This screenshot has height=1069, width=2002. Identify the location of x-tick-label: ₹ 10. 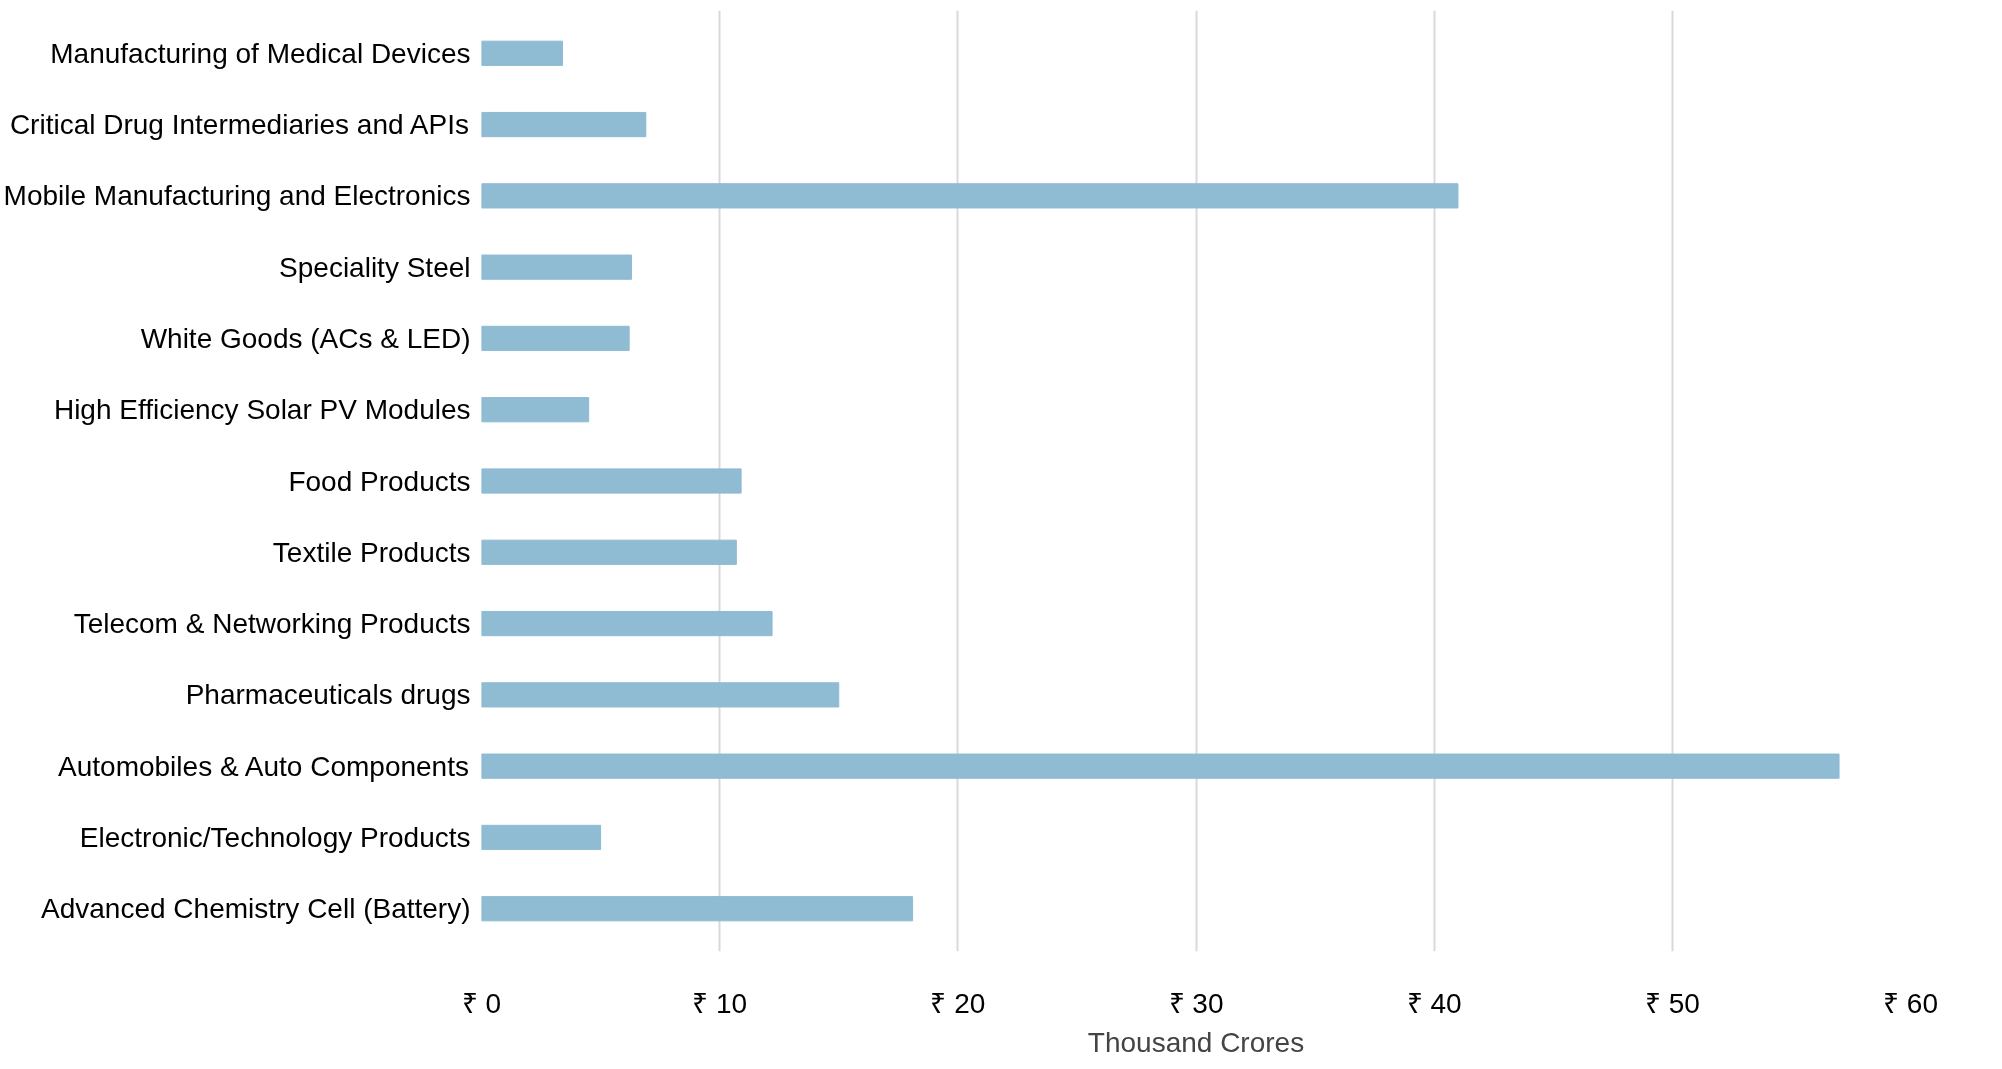
(720, 1003).